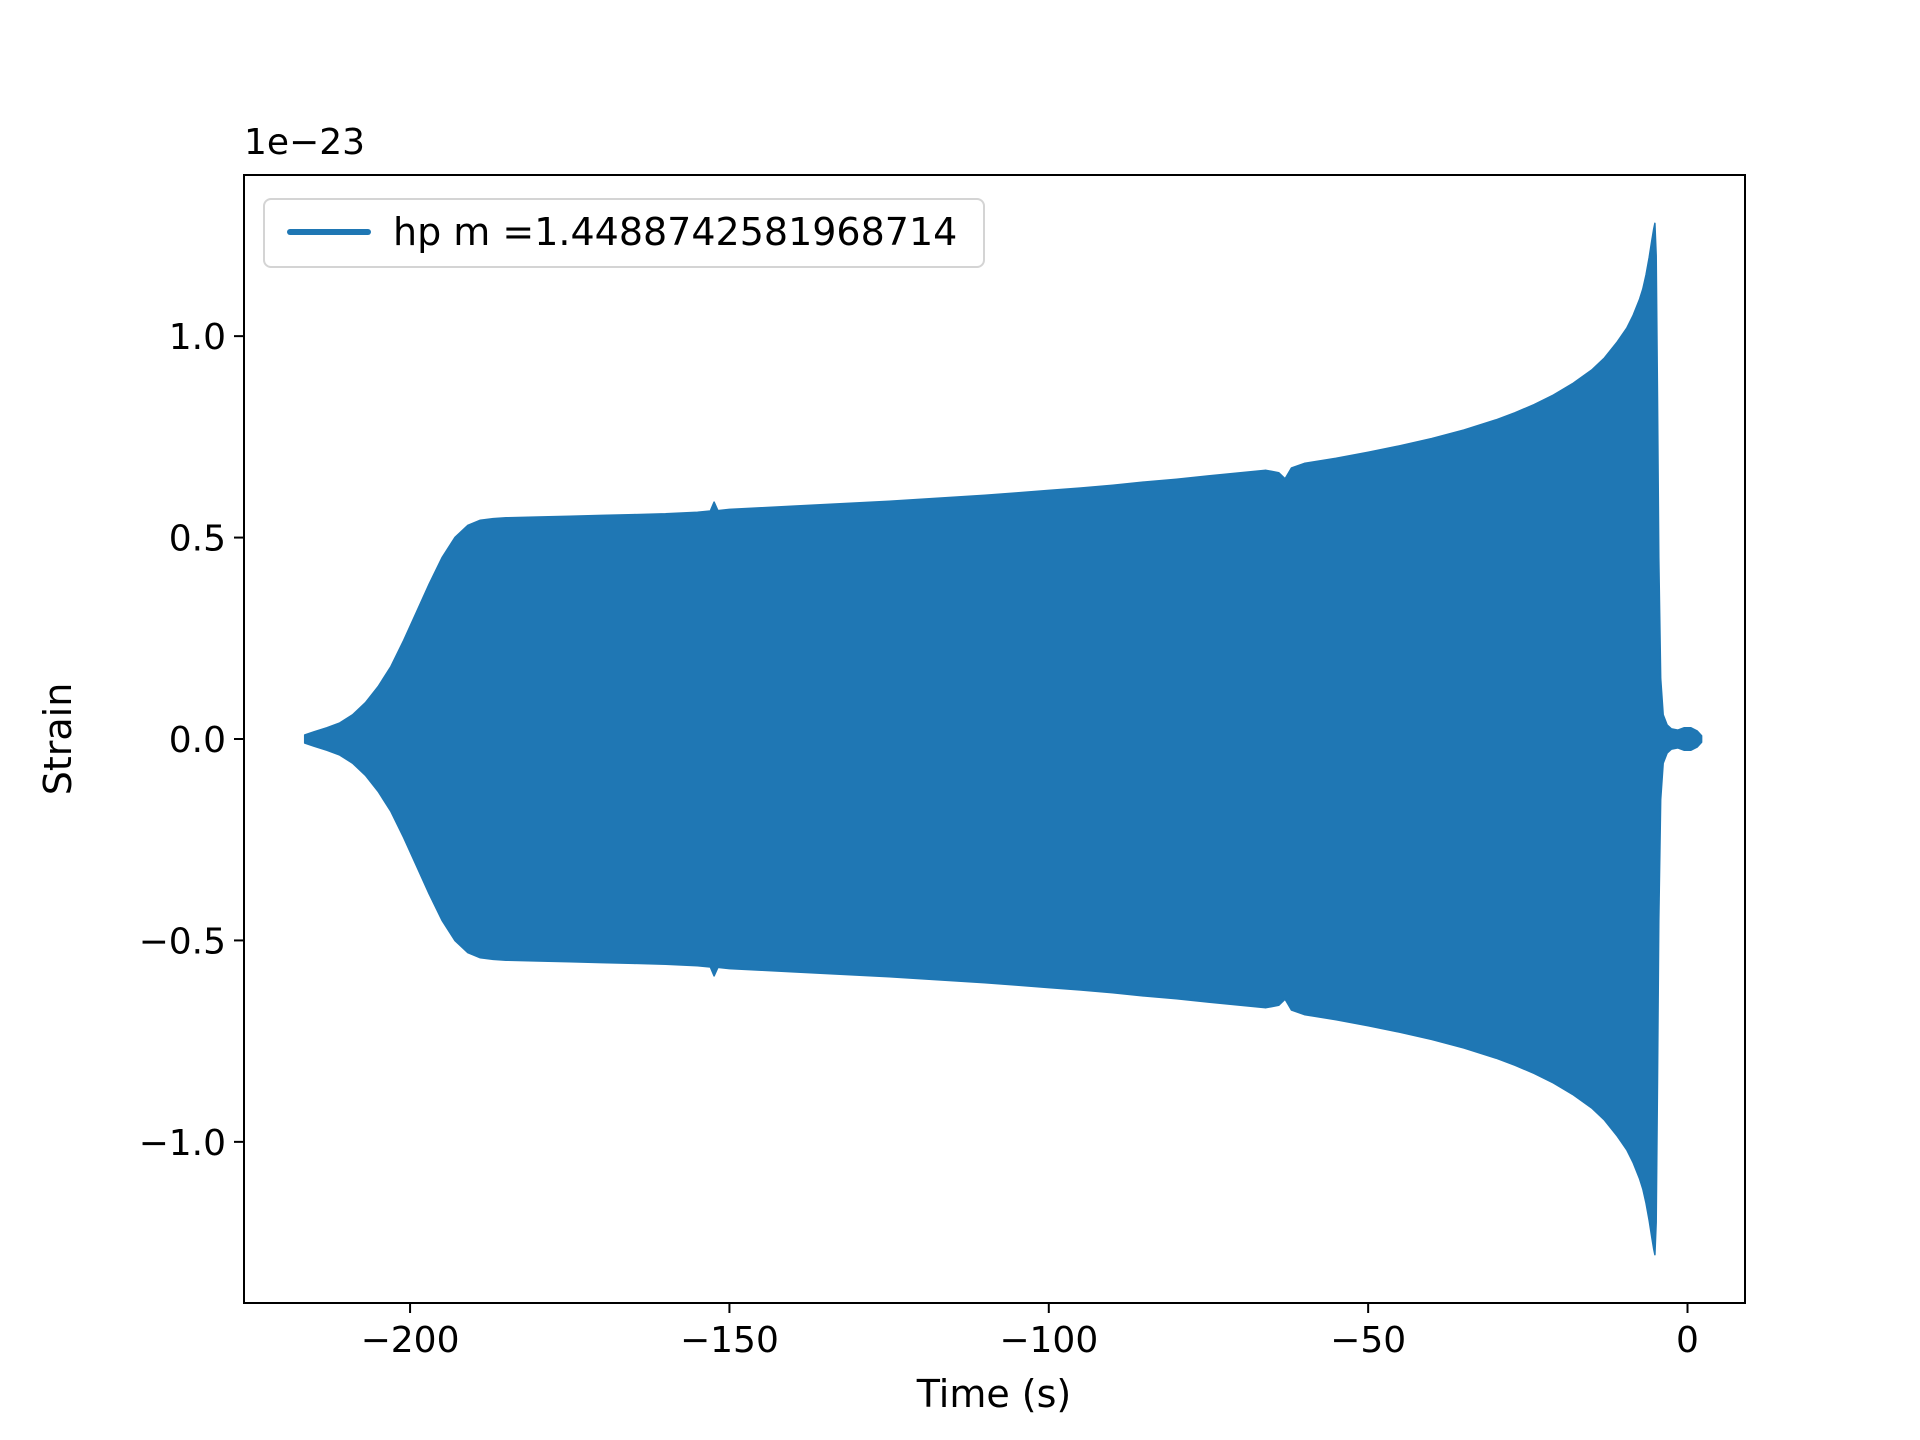  Describe the element at coordinates (410, 1340) in the screenshot. I see `x-tick-label: −200` at that location.